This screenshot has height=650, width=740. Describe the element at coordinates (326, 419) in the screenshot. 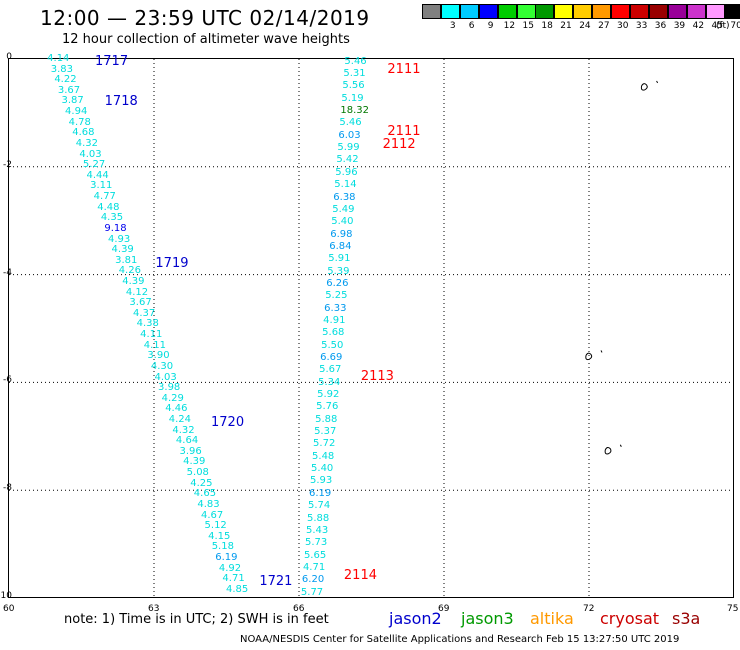

I see `wave-height-value: 5.88` at that location.